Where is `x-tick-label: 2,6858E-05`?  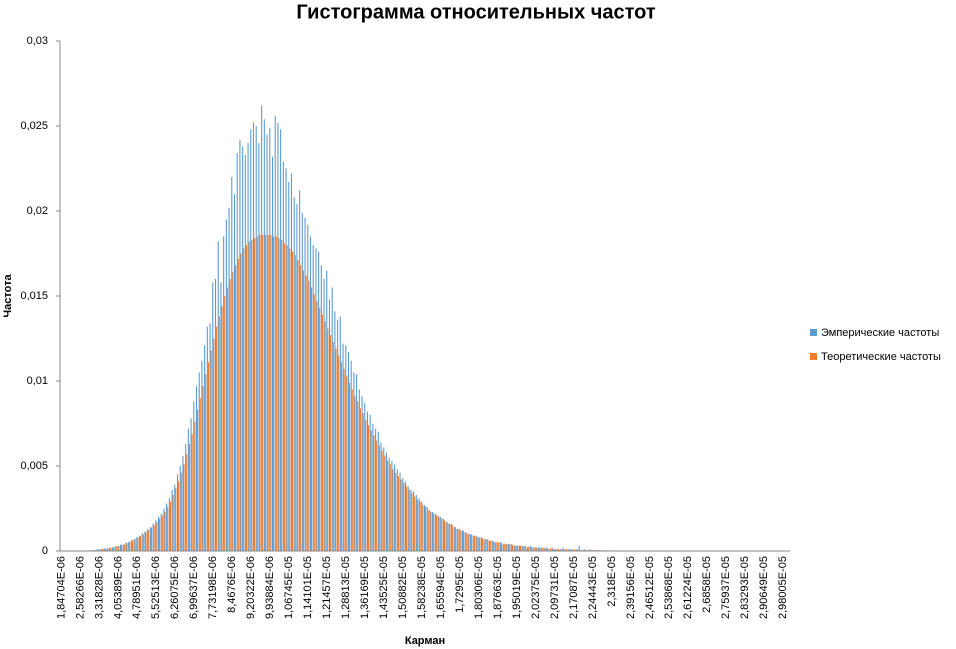 x-tick-label: 2,6858E-05 is located at coordinates (707, 584).